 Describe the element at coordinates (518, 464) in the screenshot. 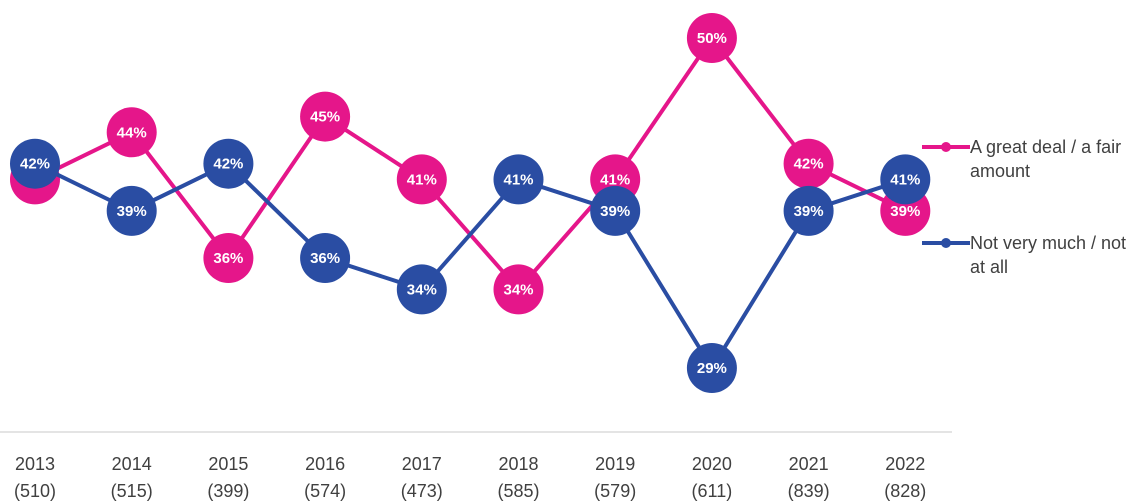

I see `x-tick-label: 2018` at that location.